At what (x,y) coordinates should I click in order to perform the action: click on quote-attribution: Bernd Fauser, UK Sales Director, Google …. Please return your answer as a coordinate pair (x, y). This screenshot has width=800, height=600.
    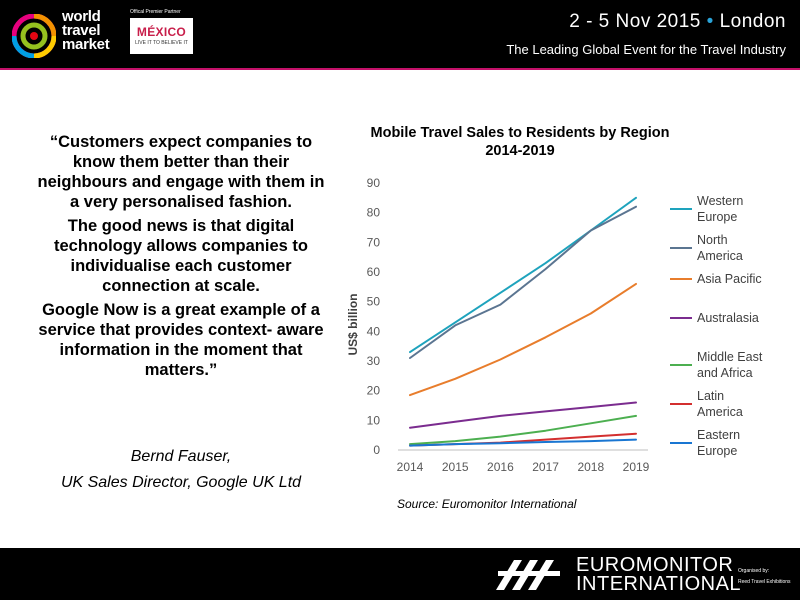
    Looking at the image, I should click on (181, 470).